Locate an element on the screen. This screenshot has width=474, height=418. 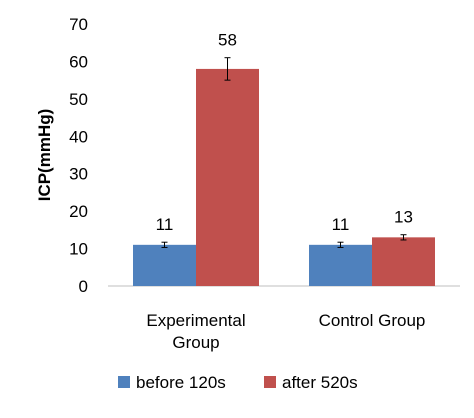
y-tick-label: 40 is located at coordinates (78, 136).